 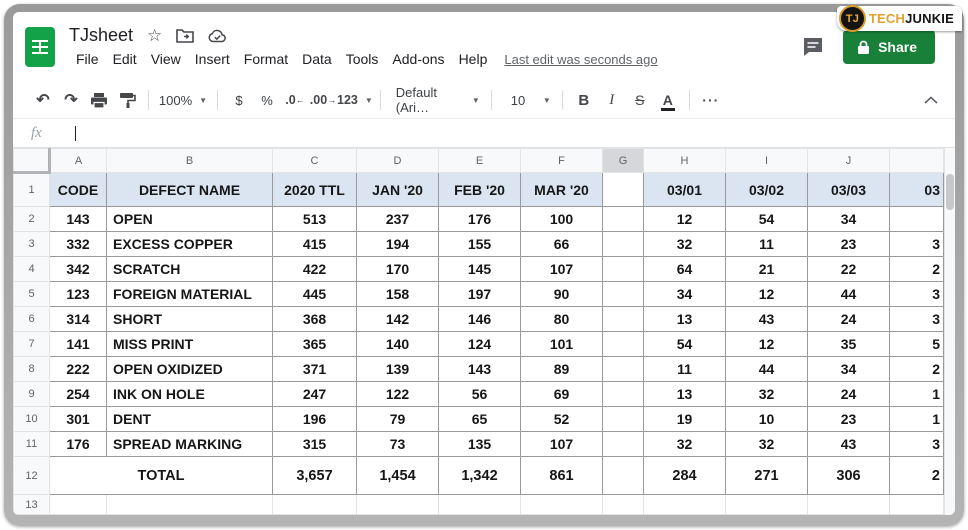 What do you see at coordinates (561, 269) in the screenshot?
I see `cell: 107` at bounding box center [561, 269].